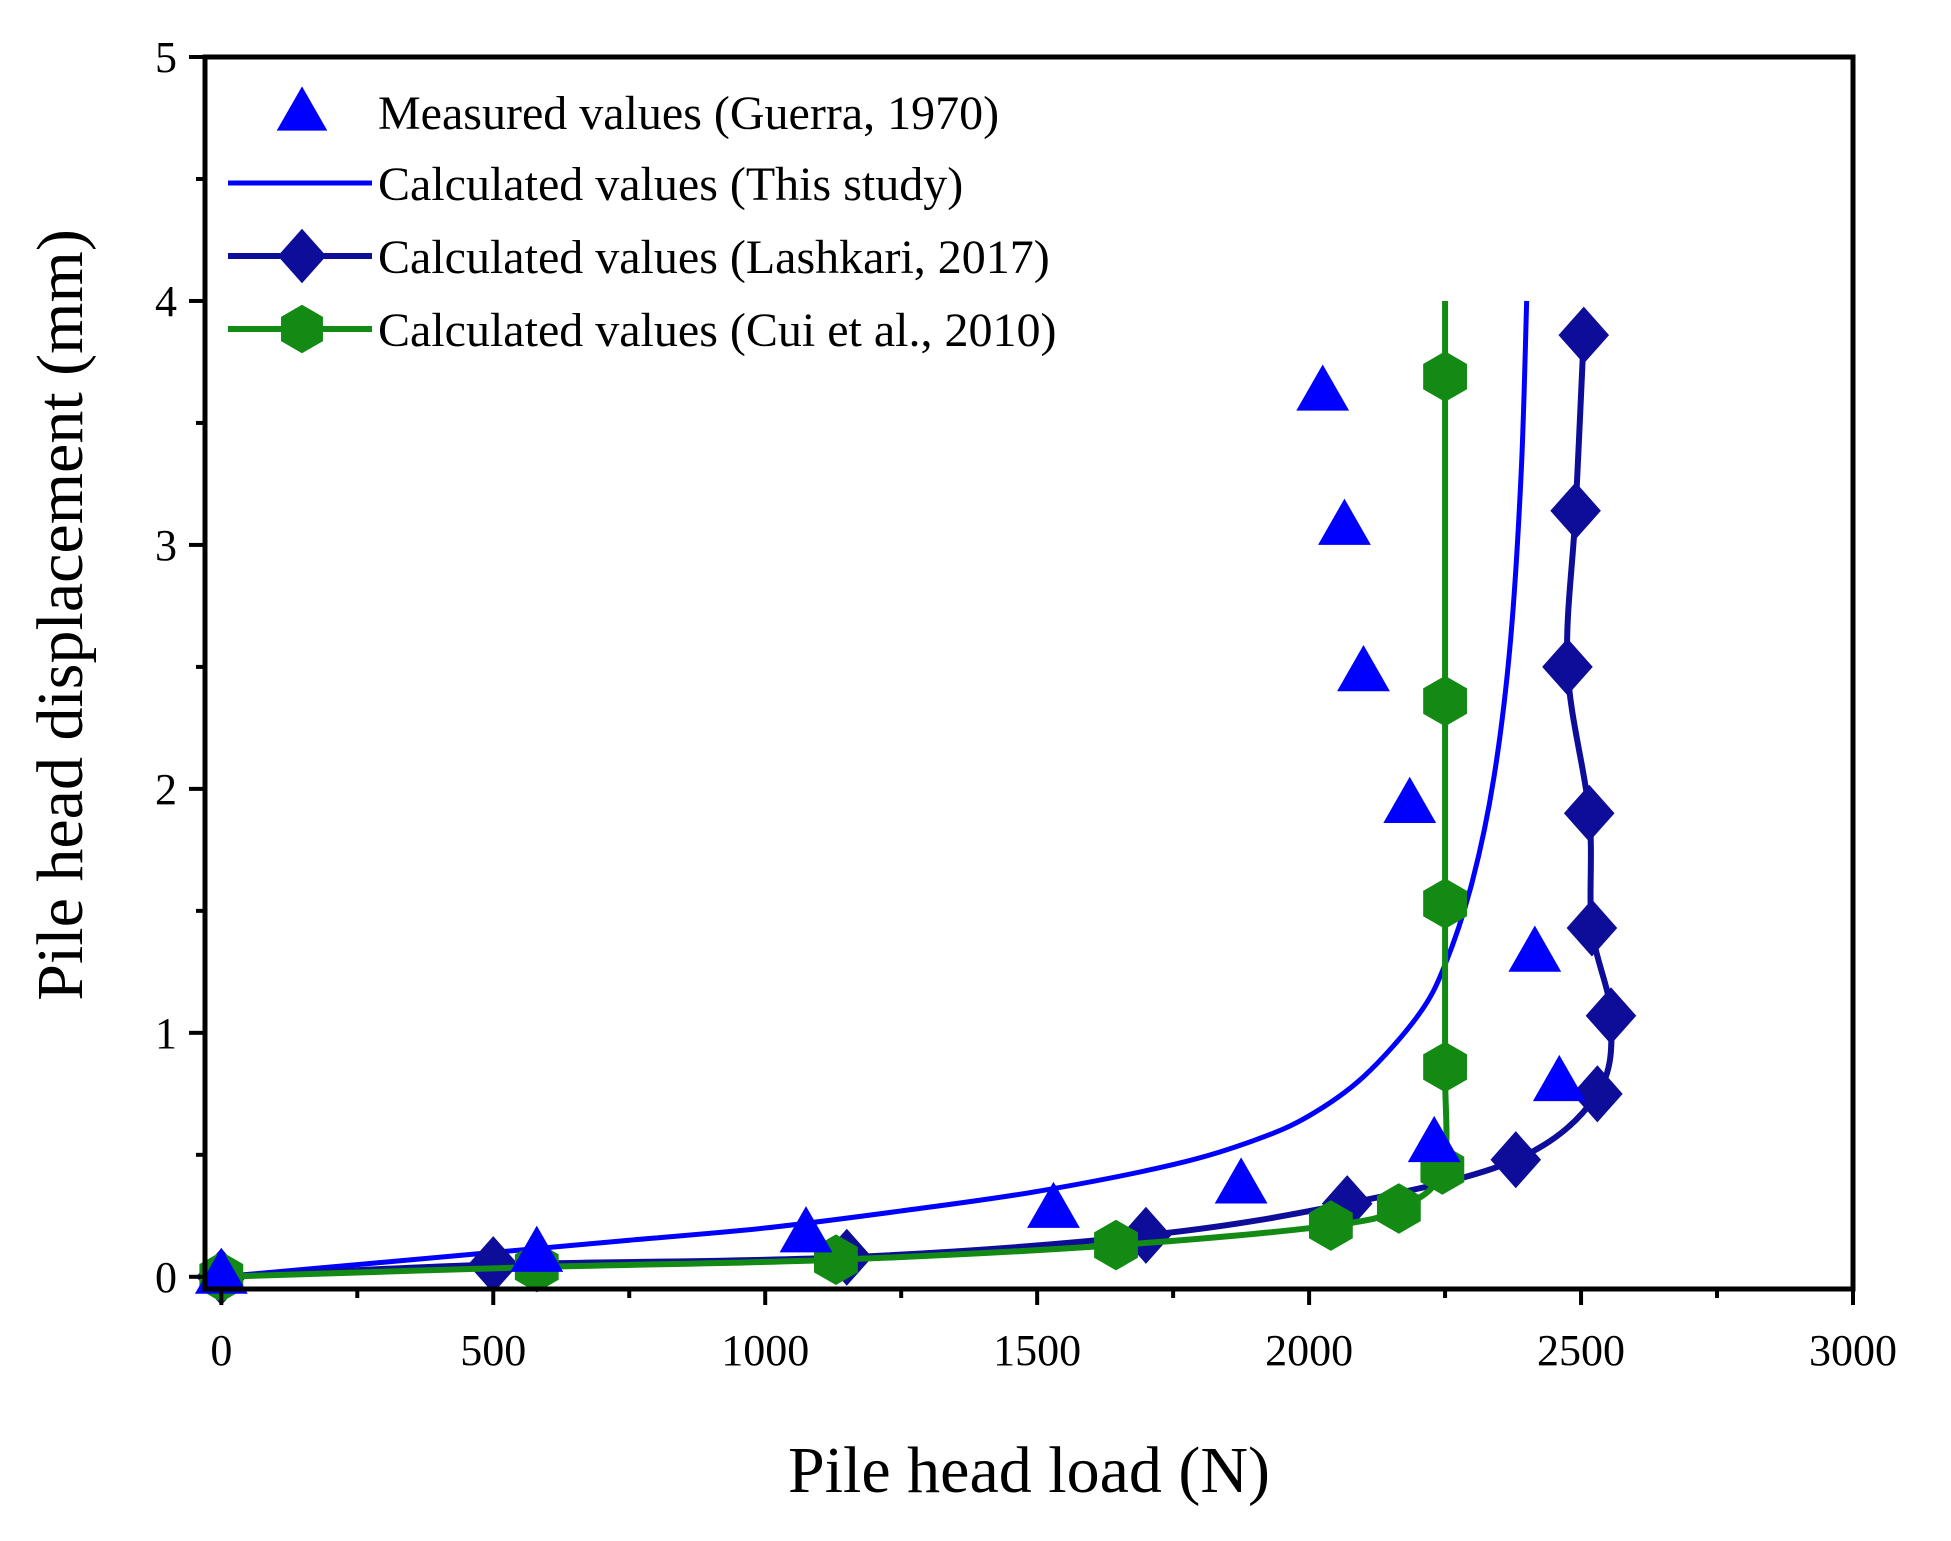 The image size is (1951, 1541). I want to click on y-tick-label: 5, so click(166, 57).